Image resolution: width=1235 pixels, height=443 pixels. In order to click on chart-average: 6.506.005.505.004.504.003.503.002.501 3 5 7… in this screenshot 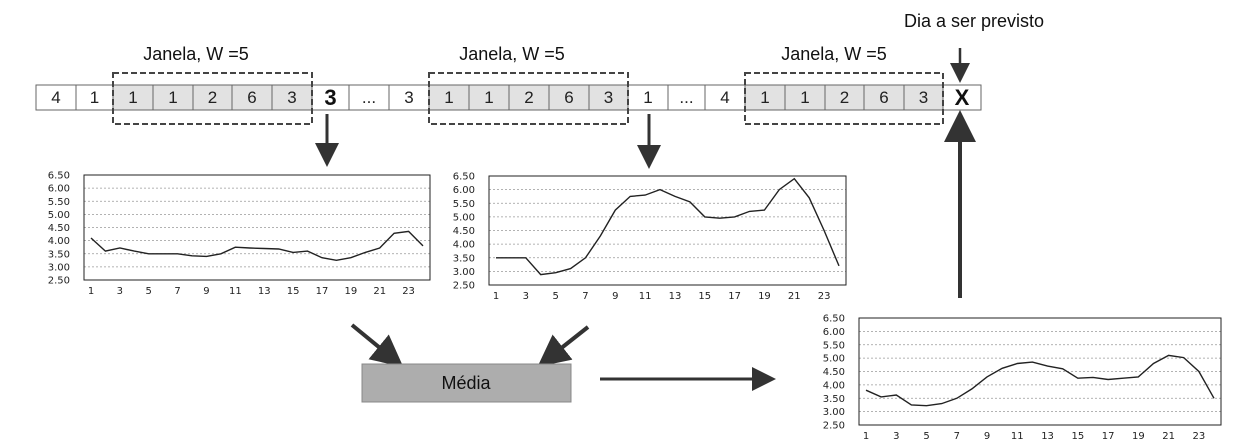, I will do `click(1022, 378)`.